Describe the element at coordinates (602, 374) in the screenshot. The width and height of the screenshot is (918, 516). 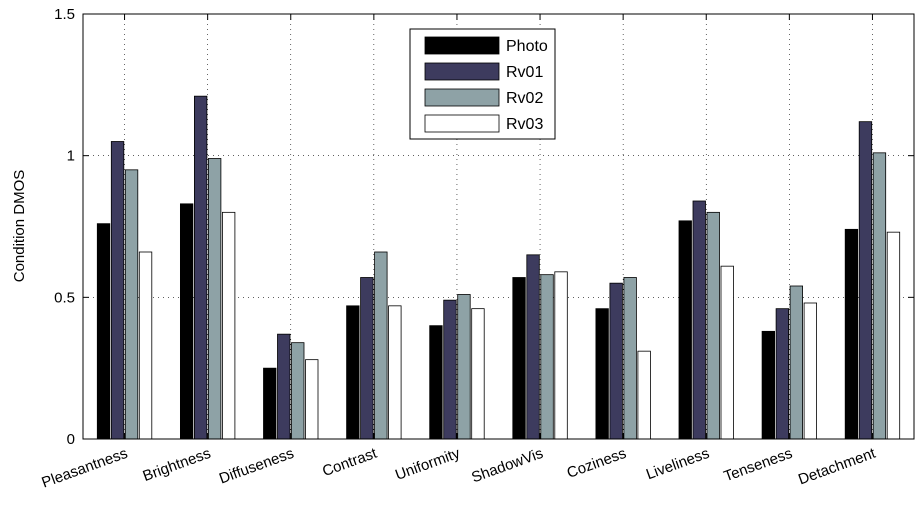
I see `bar-photo-coziness` at that location.